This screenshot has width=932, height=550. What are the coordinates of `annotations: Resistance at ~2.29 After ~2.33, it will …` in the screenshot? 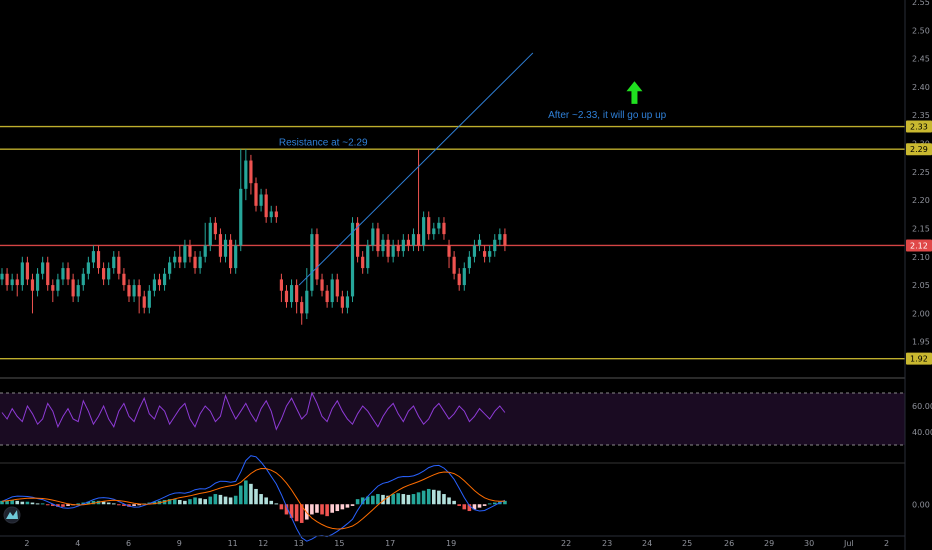 It's located at (473, 129).